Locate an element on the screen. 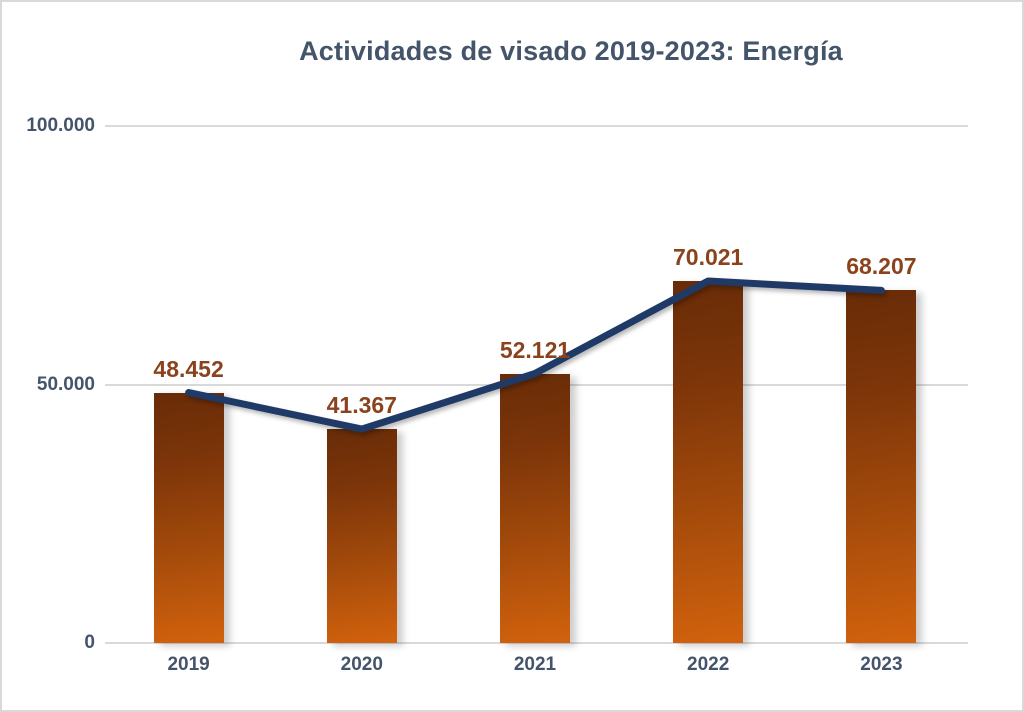  y-axis-tick-label: 50.000 is located at coordinates (65, 384).